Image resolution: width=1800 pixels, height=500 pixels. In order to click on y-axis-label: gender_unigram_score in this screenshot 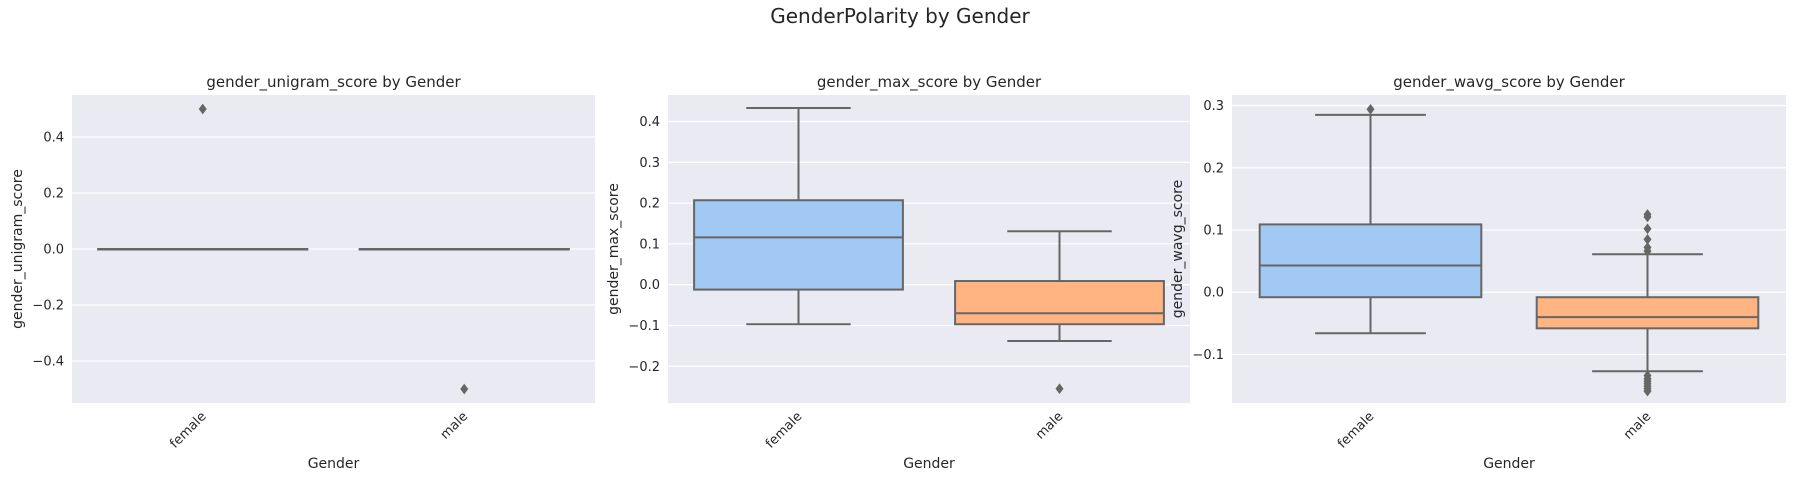, I will do `click(18, 249)`.